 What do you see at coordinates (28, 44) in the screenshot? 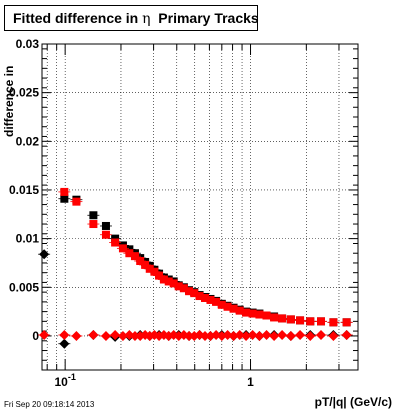
I see `y-tick-label: 0.03` at bounding box center [28, 44].